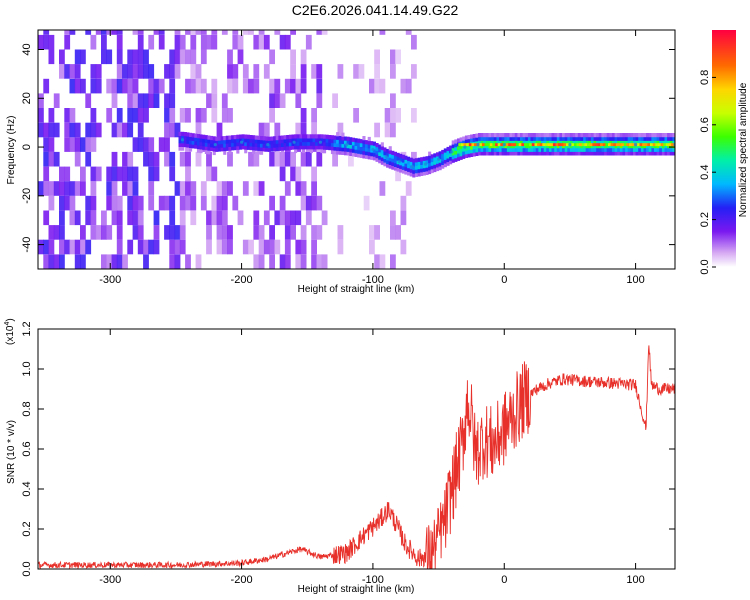  What do you see at coordinates (27, 368) in the screenshot?
I see `y-tick-label: 1.0` at bounding box center [27, 368].